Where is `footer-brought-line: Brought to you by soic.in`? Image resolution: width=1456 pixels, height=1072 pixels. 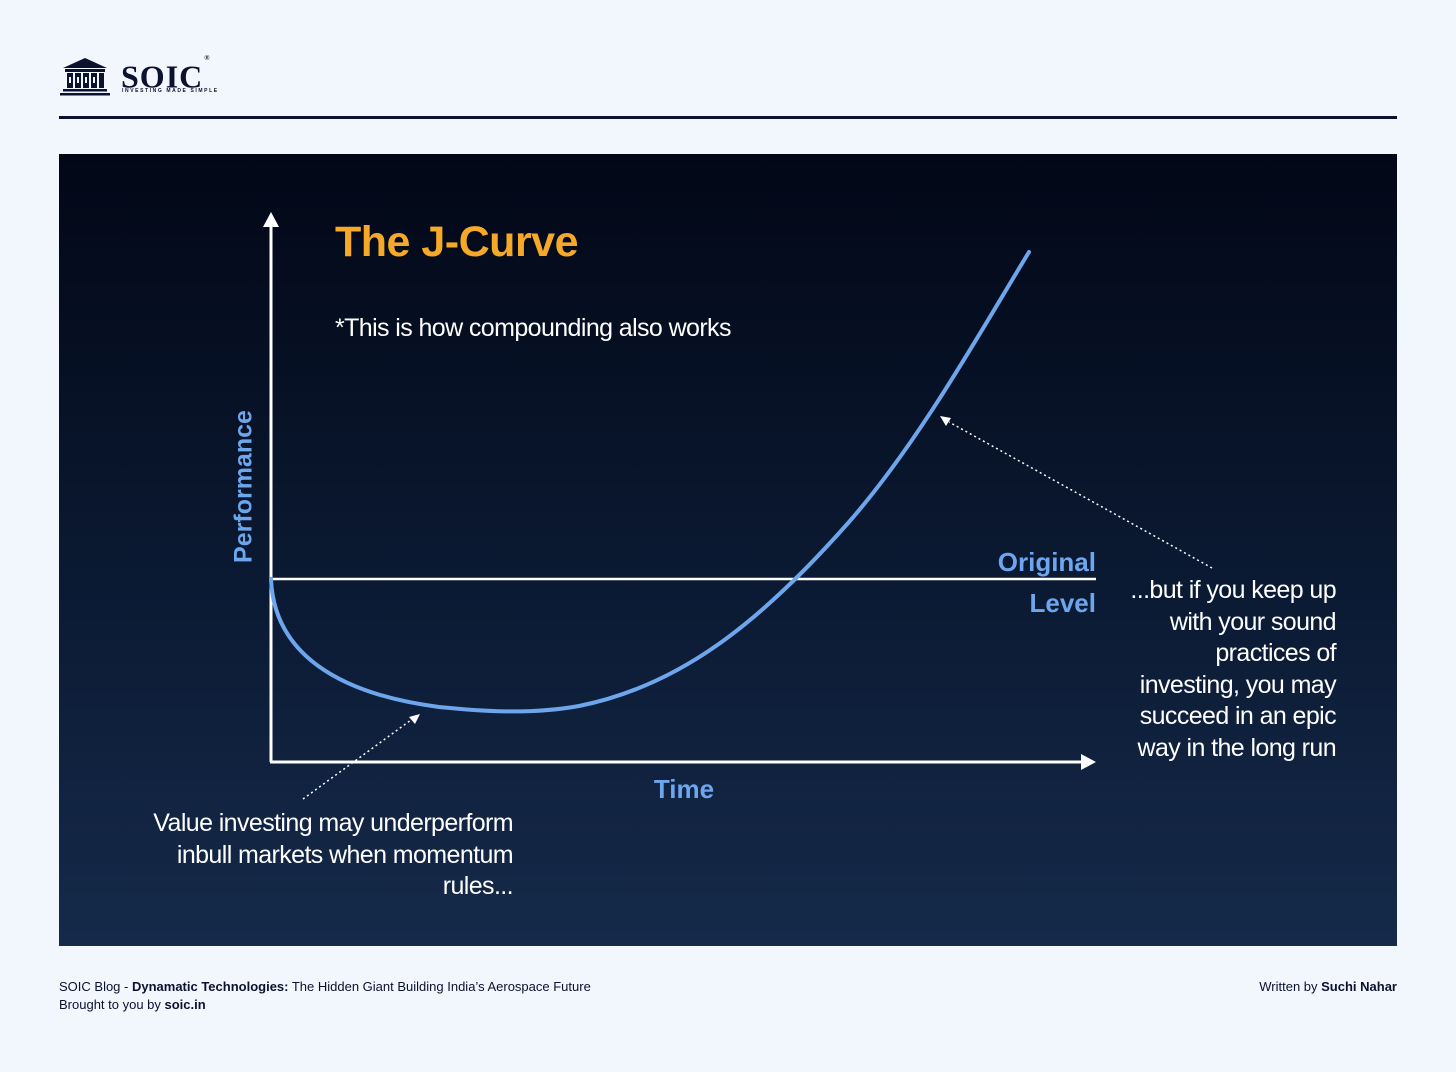
footer-brought-line: Brought to you by soic.in is located at coordinates (325, 1005).